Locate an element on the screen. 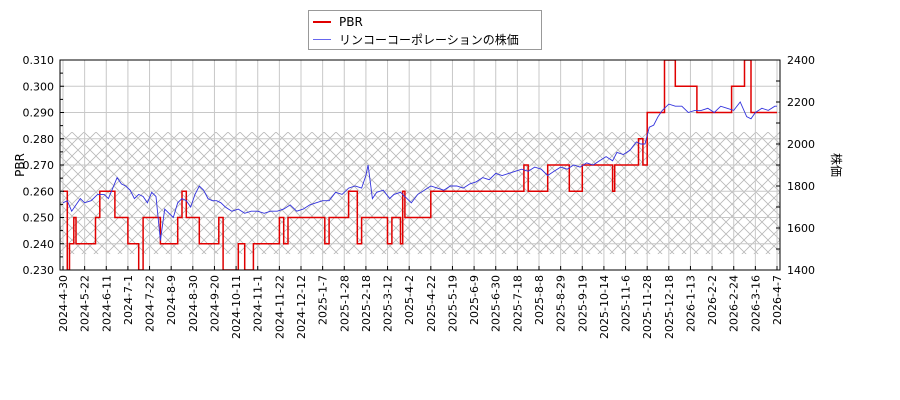 The width and height of the screenshot is (900, 400). x-tick-label: 2024-7-22 is located at coordinates (150, 303).